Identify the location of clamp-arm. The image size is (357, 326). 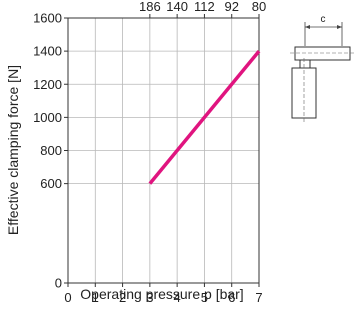
(322, 53).